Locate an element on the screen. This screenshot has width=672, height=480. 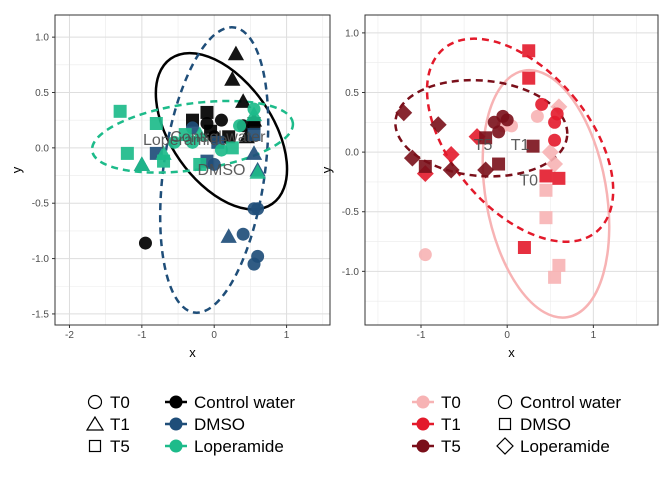
right-legend: T0 T1 T5 Control water DMSO Loperamide is located at coordinates (516, 424).